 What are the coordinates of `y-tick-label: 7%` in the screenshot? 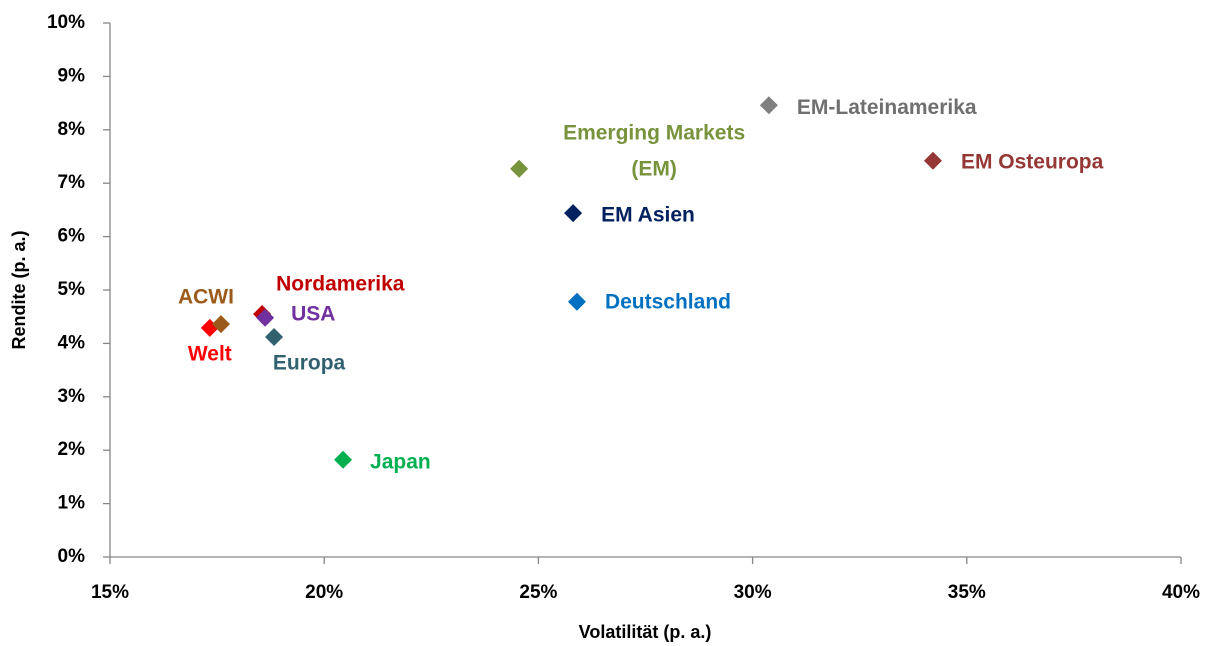 It's located at (72, 182).